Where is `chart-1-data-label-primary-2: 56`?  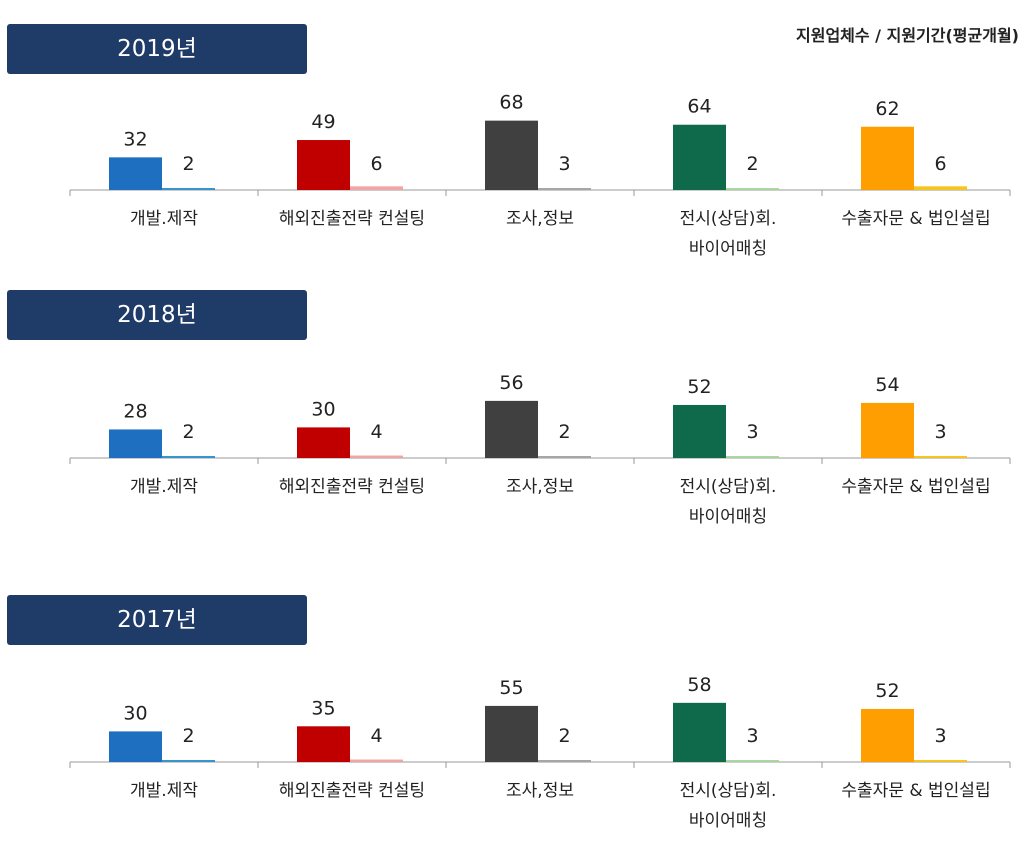
chart-1-data-label-primary-2: 56 is located at coordinates (511, 383).